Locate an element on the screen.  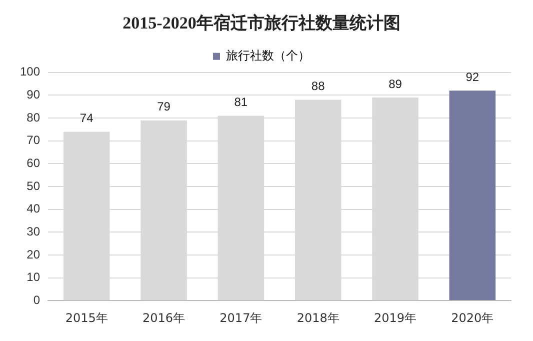
data-label: 81 is located at coordinates (241, 102).